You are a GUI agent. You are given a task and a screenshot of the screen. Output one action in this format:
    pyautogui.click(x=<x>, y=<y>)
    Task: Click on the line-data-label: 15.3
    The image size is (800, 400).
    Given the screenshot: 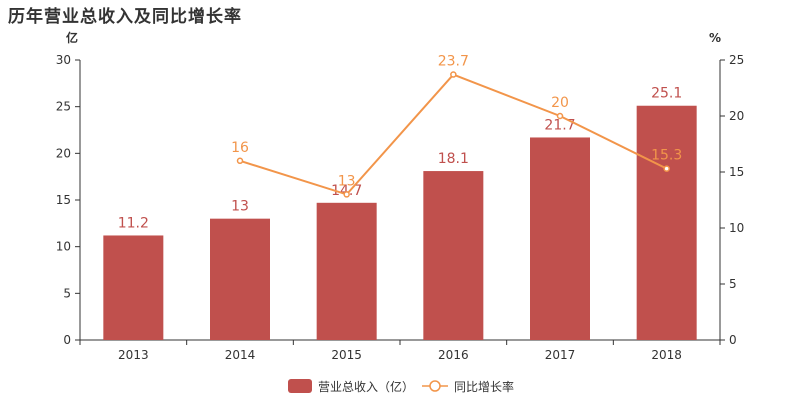 What is the action you would take?
    pyautogui.click(x=666, y=156)
    